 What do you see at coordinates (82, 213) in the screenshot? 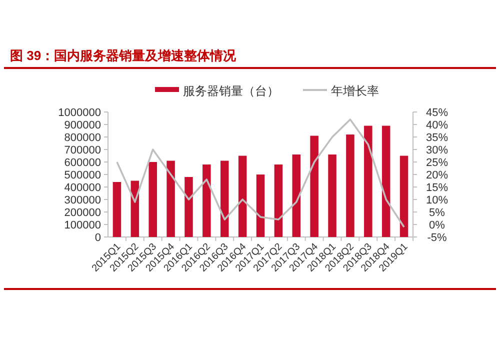
I see `y-tick-label: 200000` at bounding box center [82, 213].